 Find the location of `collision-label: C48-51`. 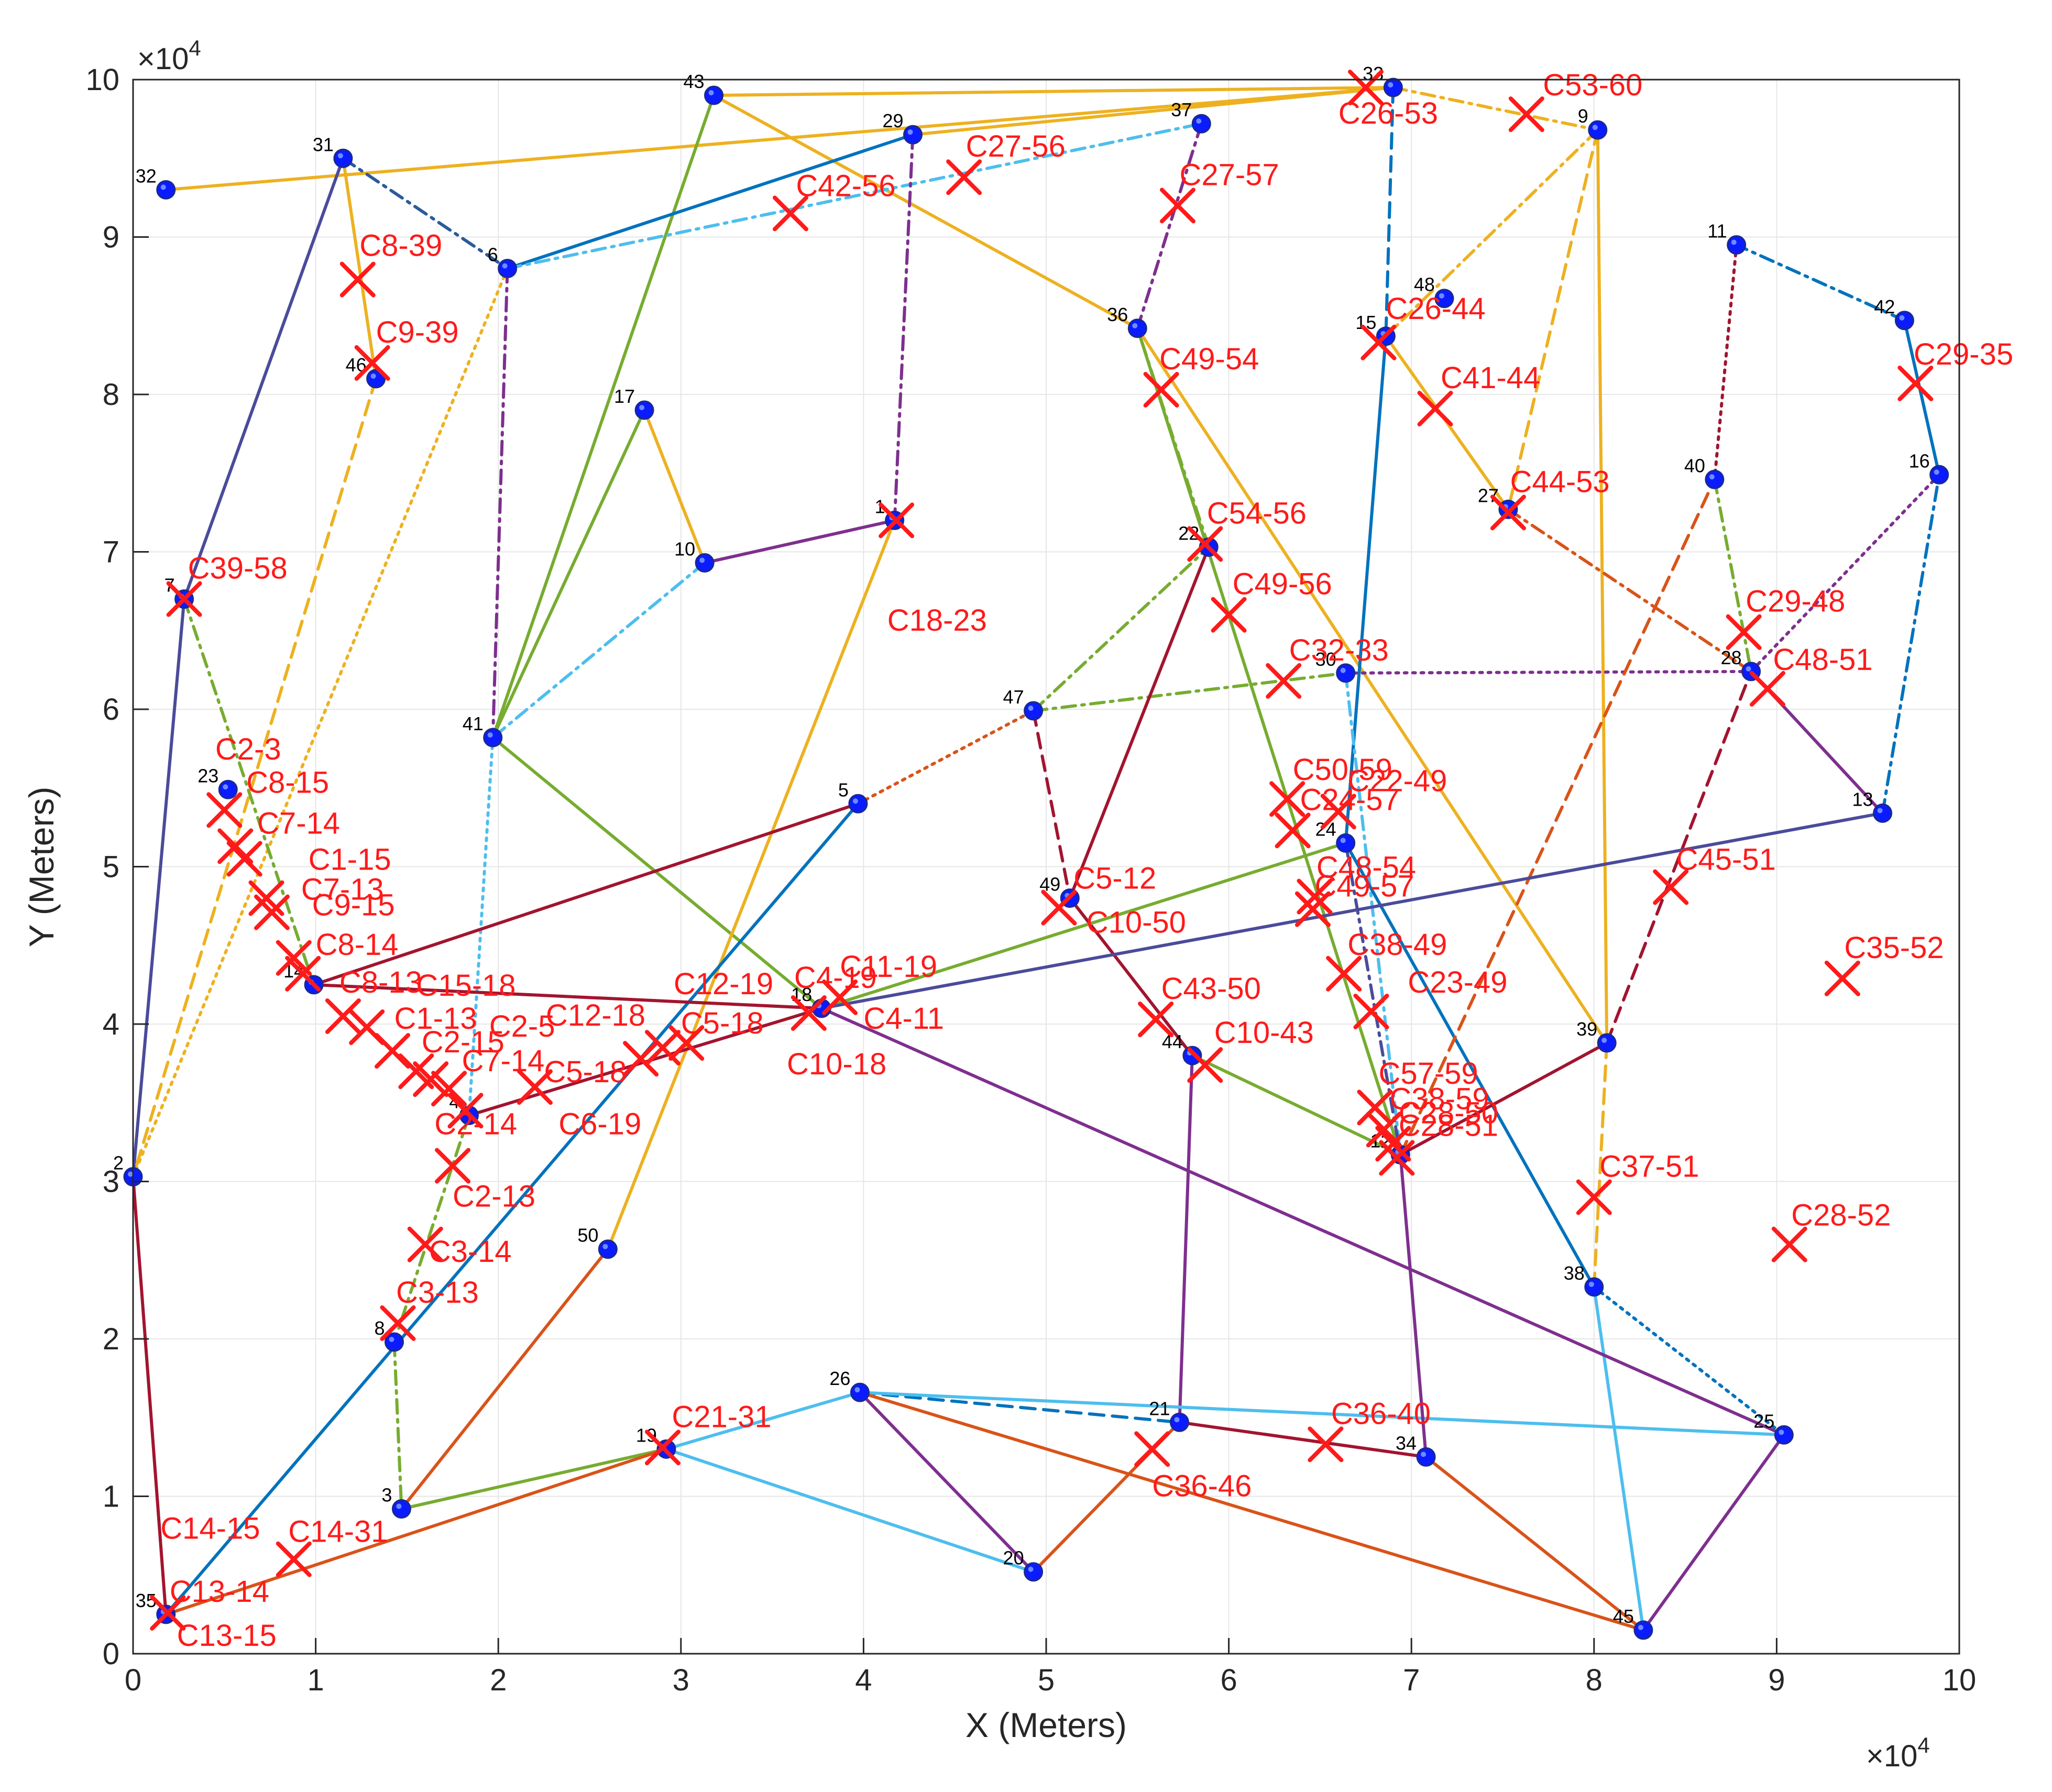

collision-label: C48-51 is located at coordinates (1822, 660).